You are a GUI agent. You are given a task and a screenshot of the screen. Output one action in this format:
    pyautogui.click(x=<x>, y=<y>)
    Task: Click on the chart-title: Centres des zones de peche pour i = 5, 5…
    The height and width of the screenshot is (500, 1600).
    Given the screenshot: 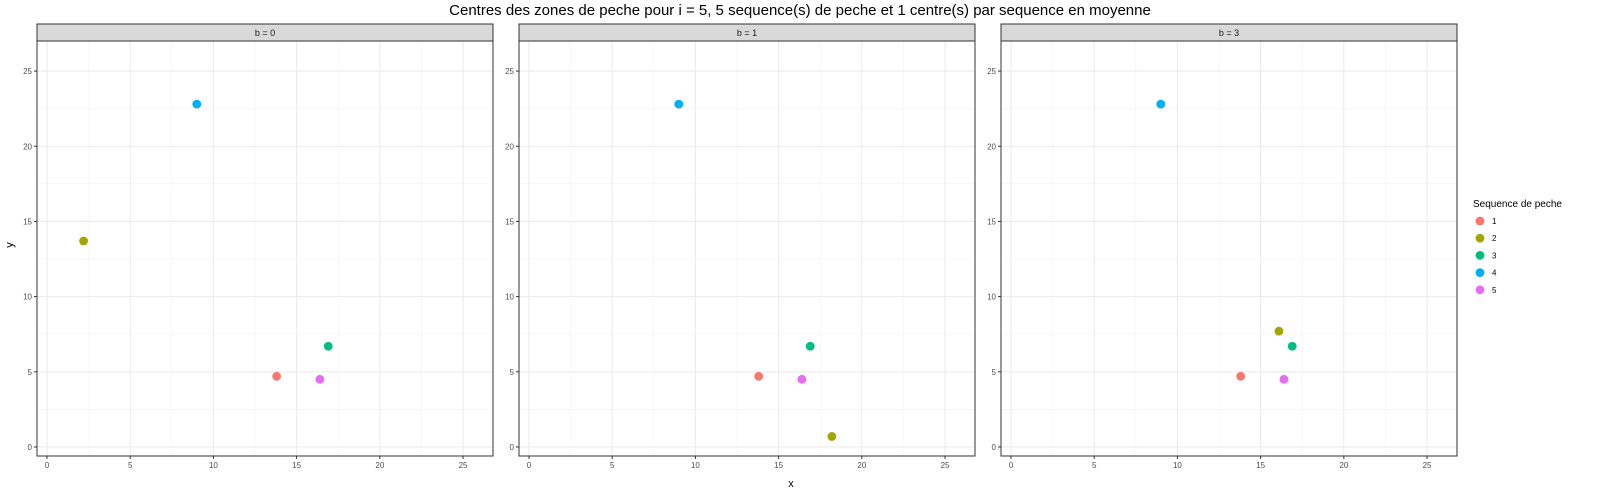 What is the action you would take?
    pyautogui.click(x=800, y=10)
    